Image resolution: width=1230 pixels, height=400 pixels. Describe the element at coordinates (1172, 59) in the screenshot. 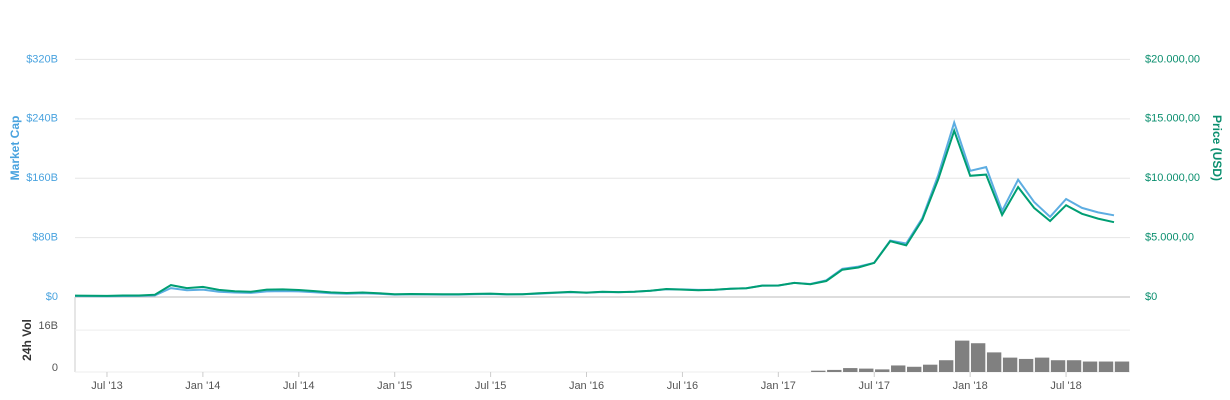

I see `y2-tick-label: $20.000,00` at that location.